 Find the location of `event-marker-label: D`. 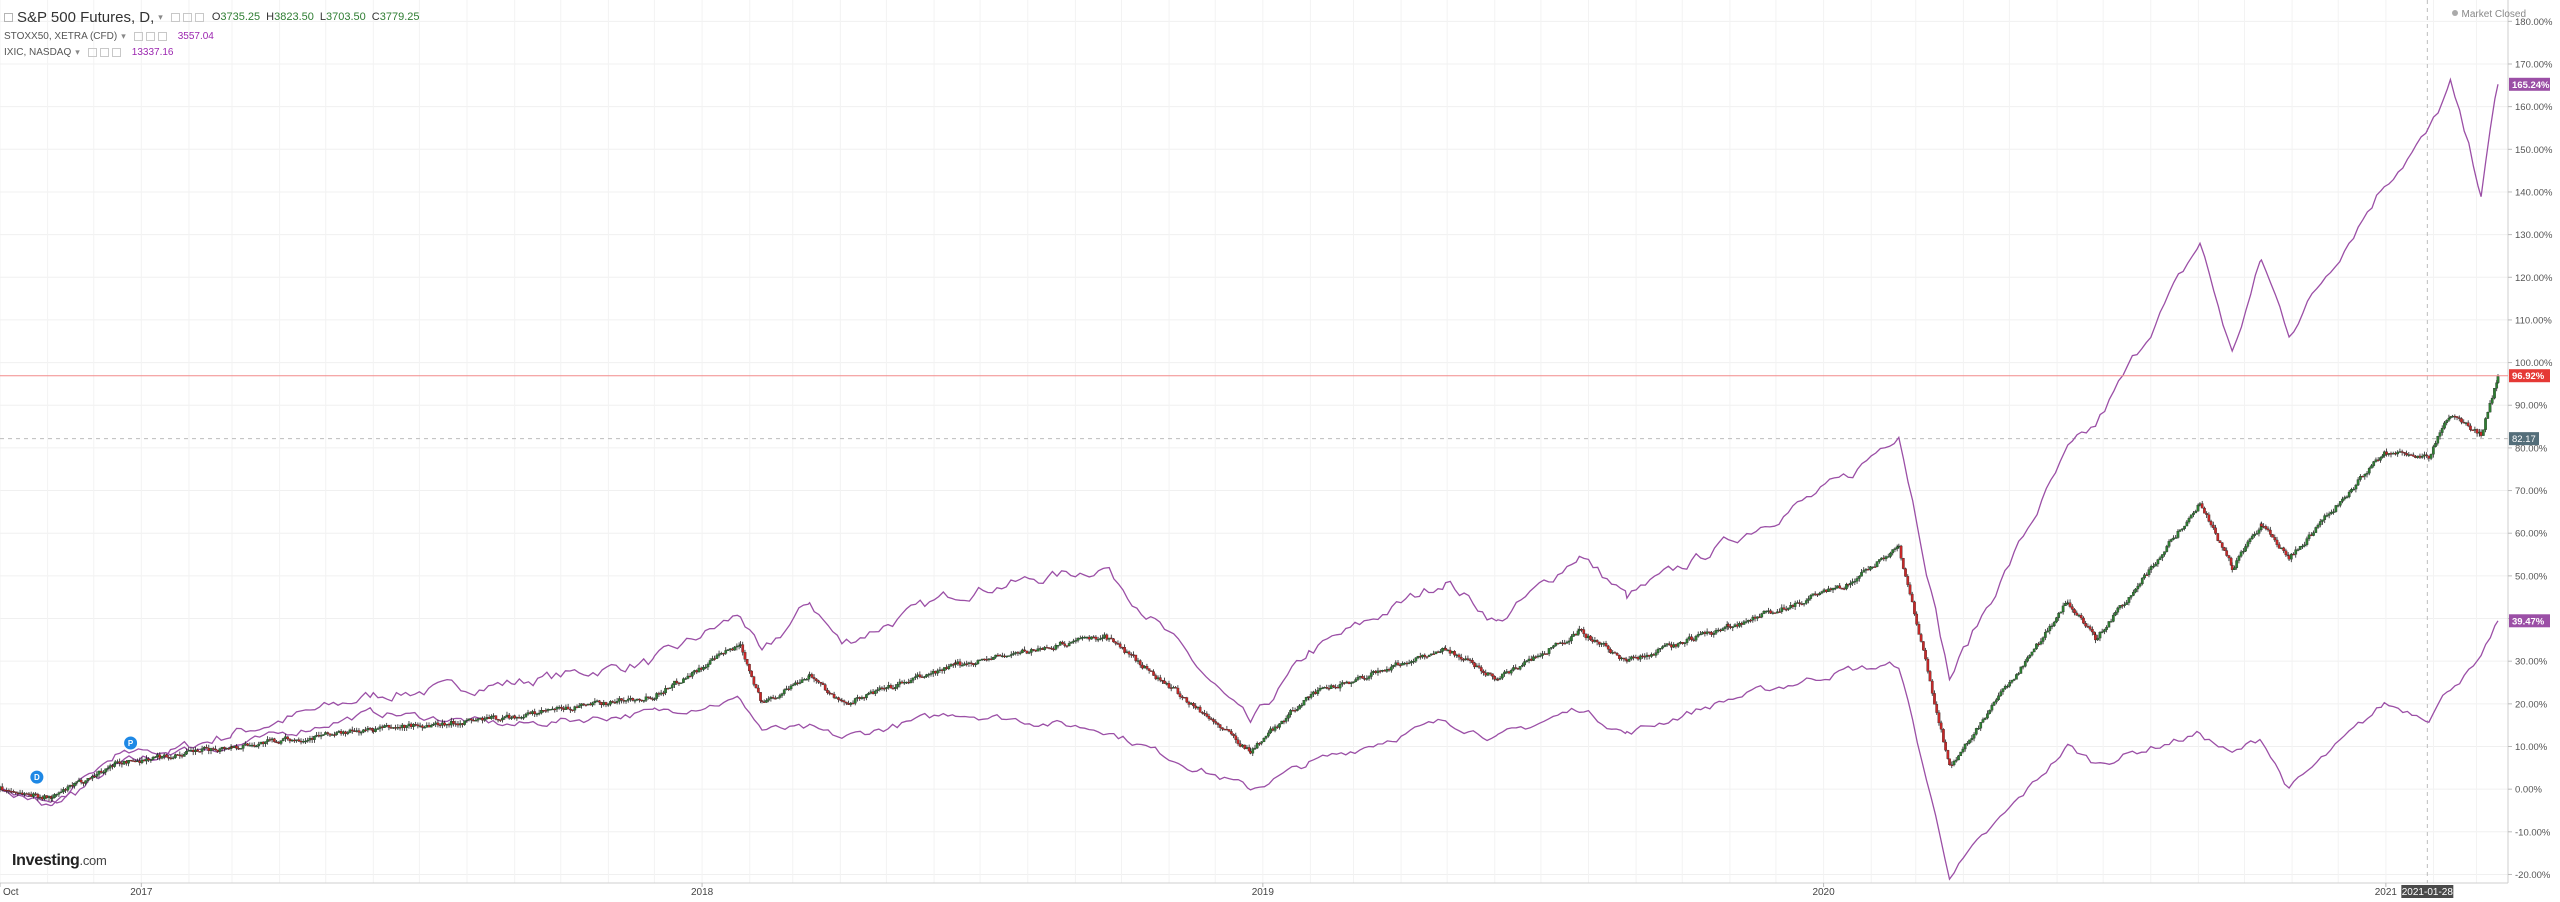

event-marker-label: D is located at coordinates (37, 777).